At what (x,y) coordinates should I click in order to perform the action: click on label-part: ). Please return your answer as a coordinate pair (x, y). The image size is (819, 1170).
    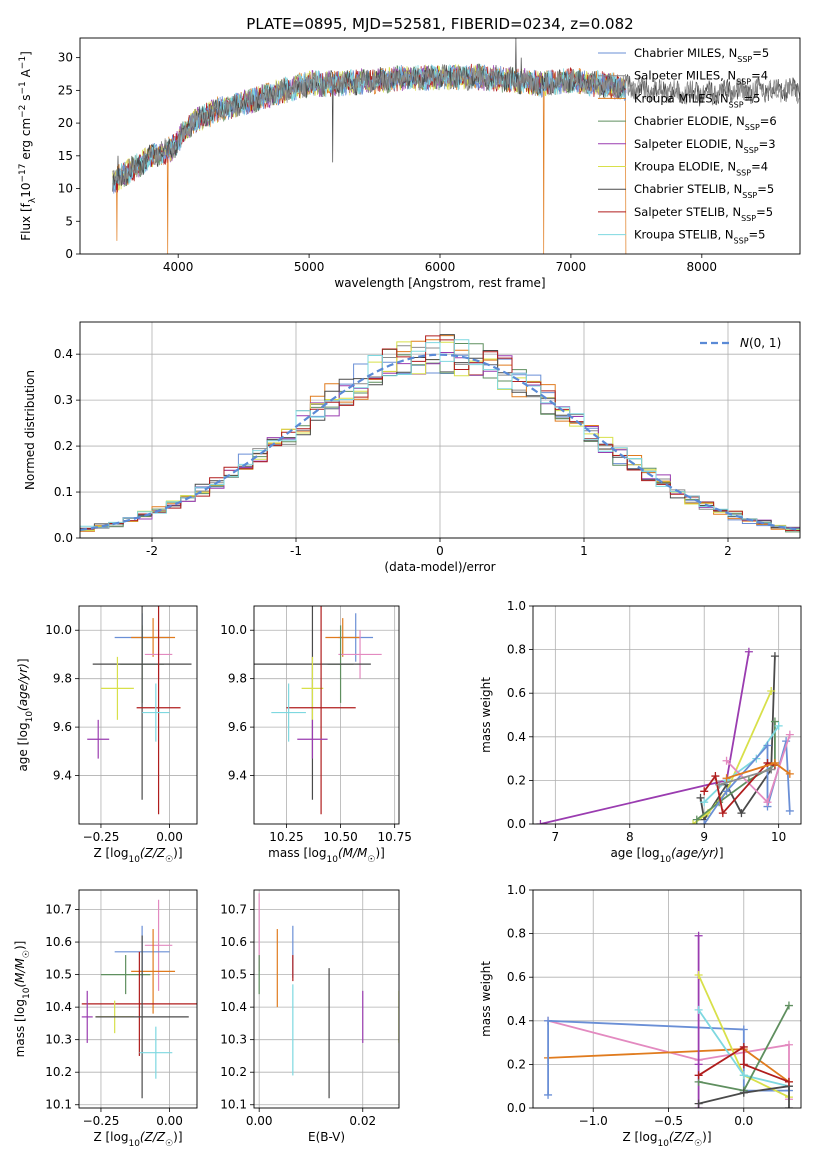
    Looking at the image, I should click on (704, 1137).